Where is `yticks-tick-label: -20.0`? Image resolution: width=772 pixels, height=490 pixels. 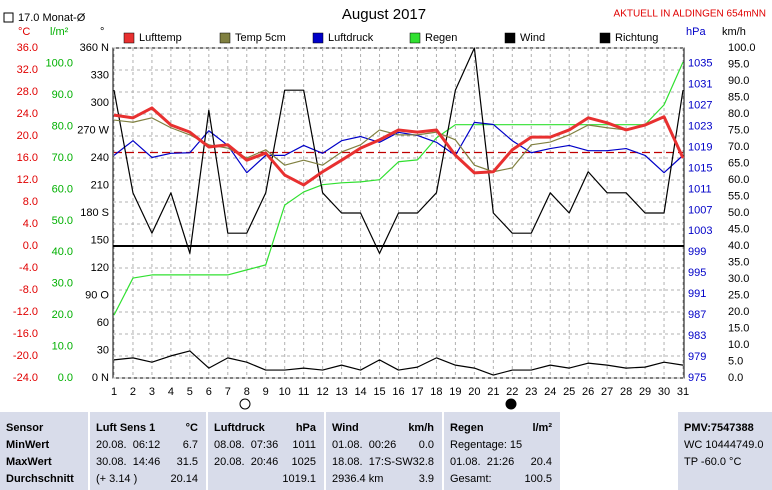
yticks-tick-label: -20.0 is located at coordinates (25, 356).